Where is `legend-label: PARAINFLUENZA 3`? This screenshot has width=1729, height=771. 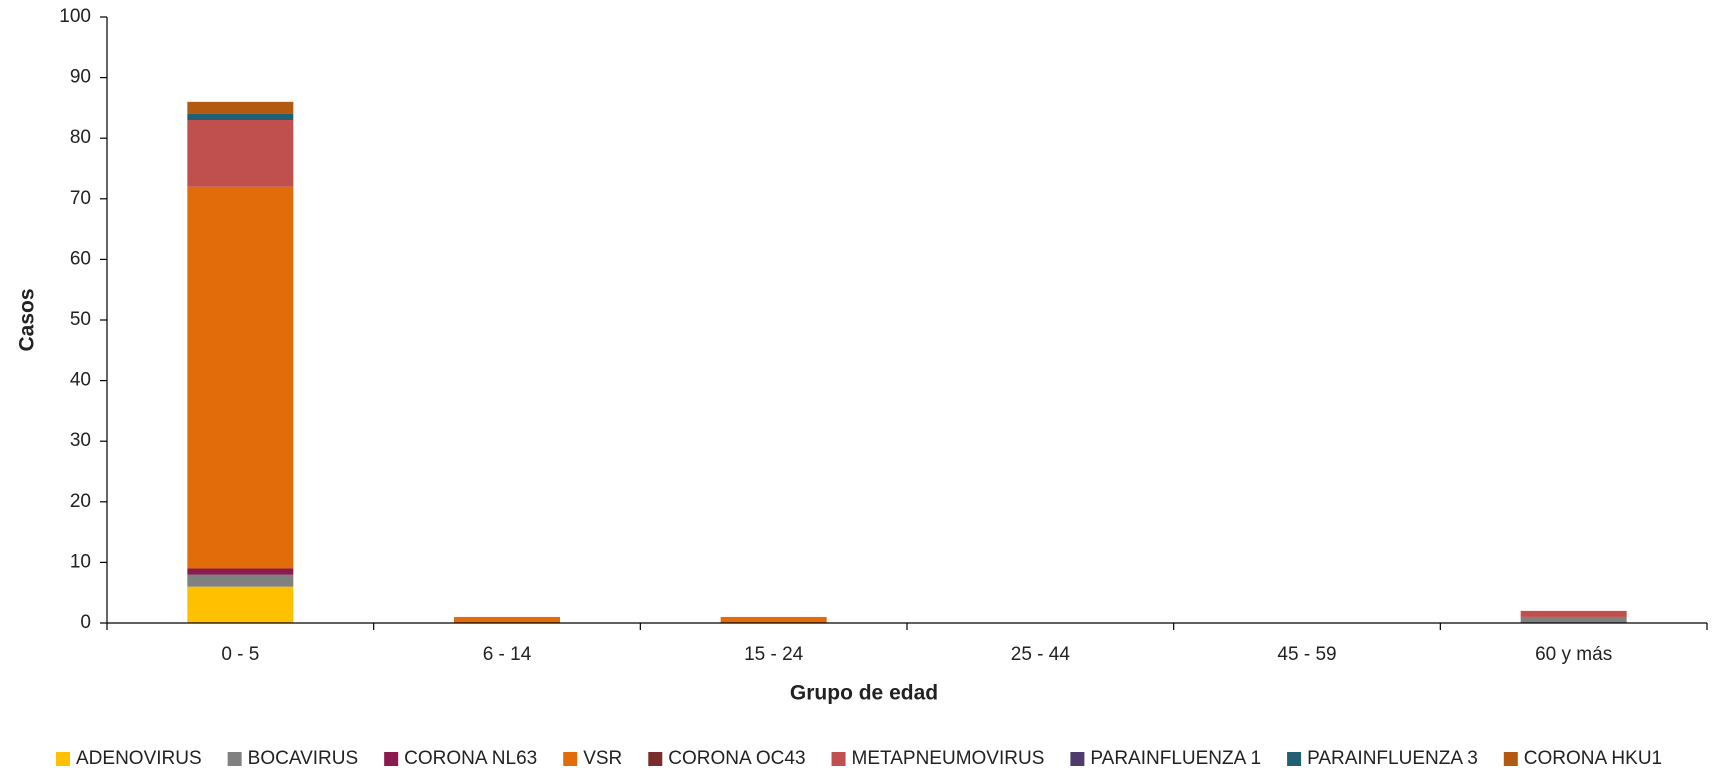
legend-label: PARAINFLUENZA 3 is located at coordinates (1392, 758).